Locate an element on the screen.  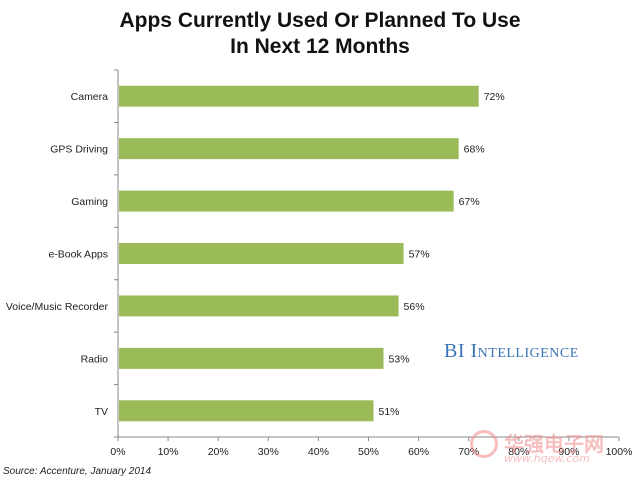
chart-title-line-2: In Next 12 Months is located at coordinates (320, 46).